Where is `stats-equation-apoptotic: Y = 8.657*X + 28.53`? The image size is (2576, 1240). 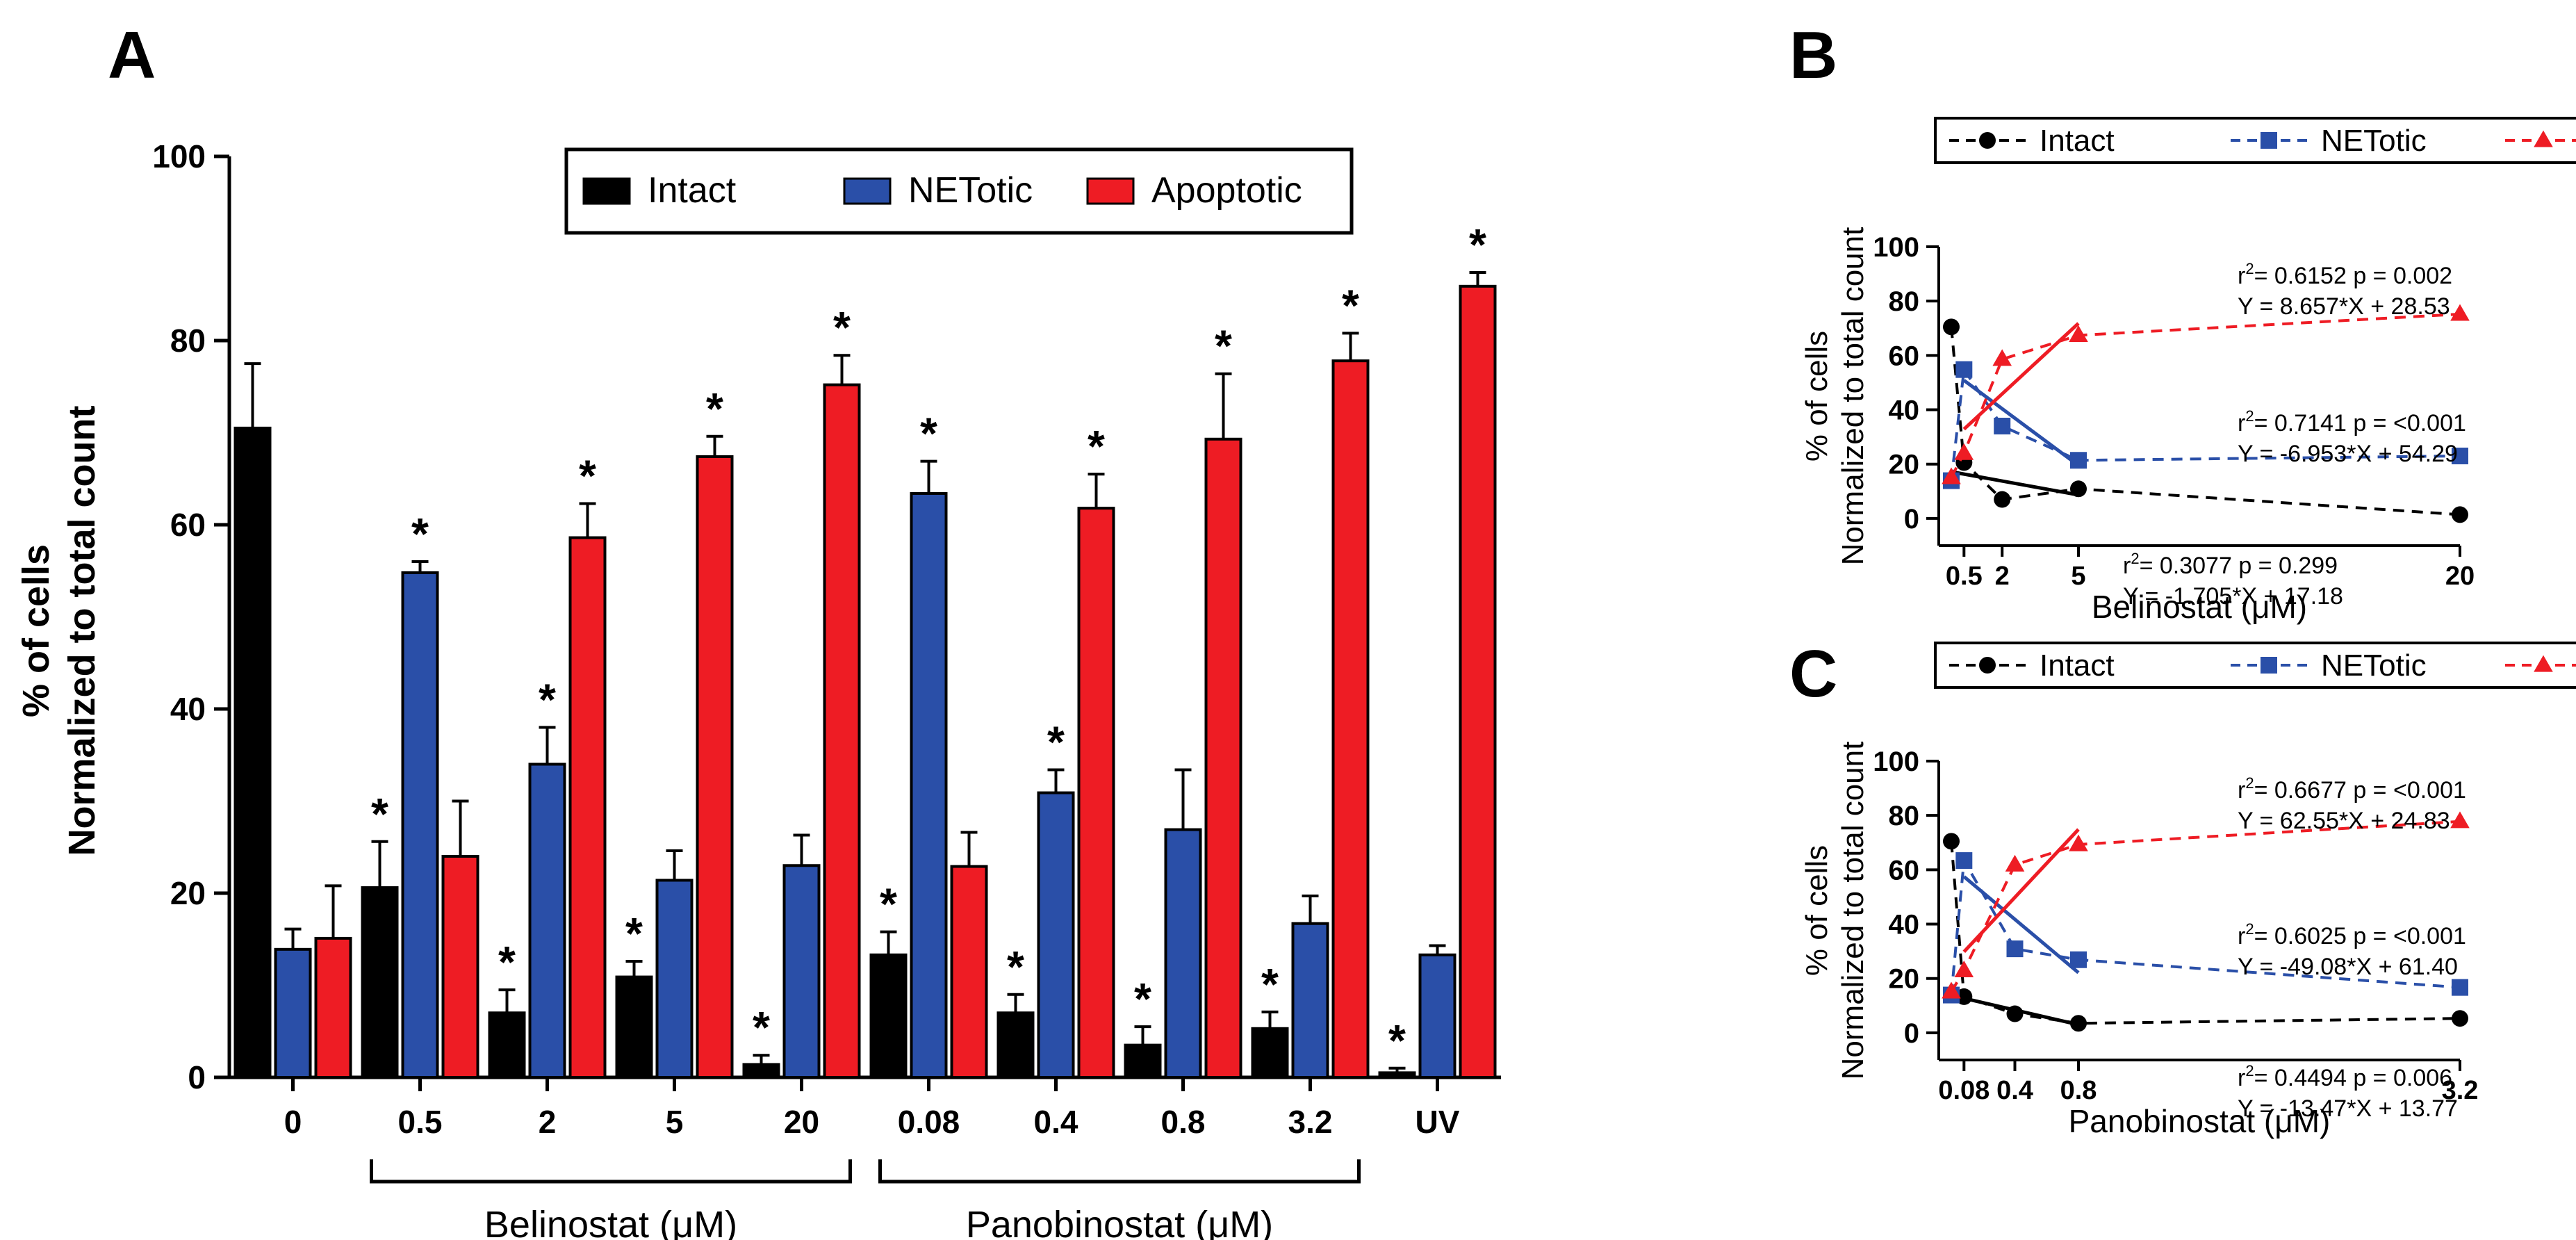 stats-equation-apoptotic: Y = 8.657*X + 28.53 is located at coordinates (2344, 306).